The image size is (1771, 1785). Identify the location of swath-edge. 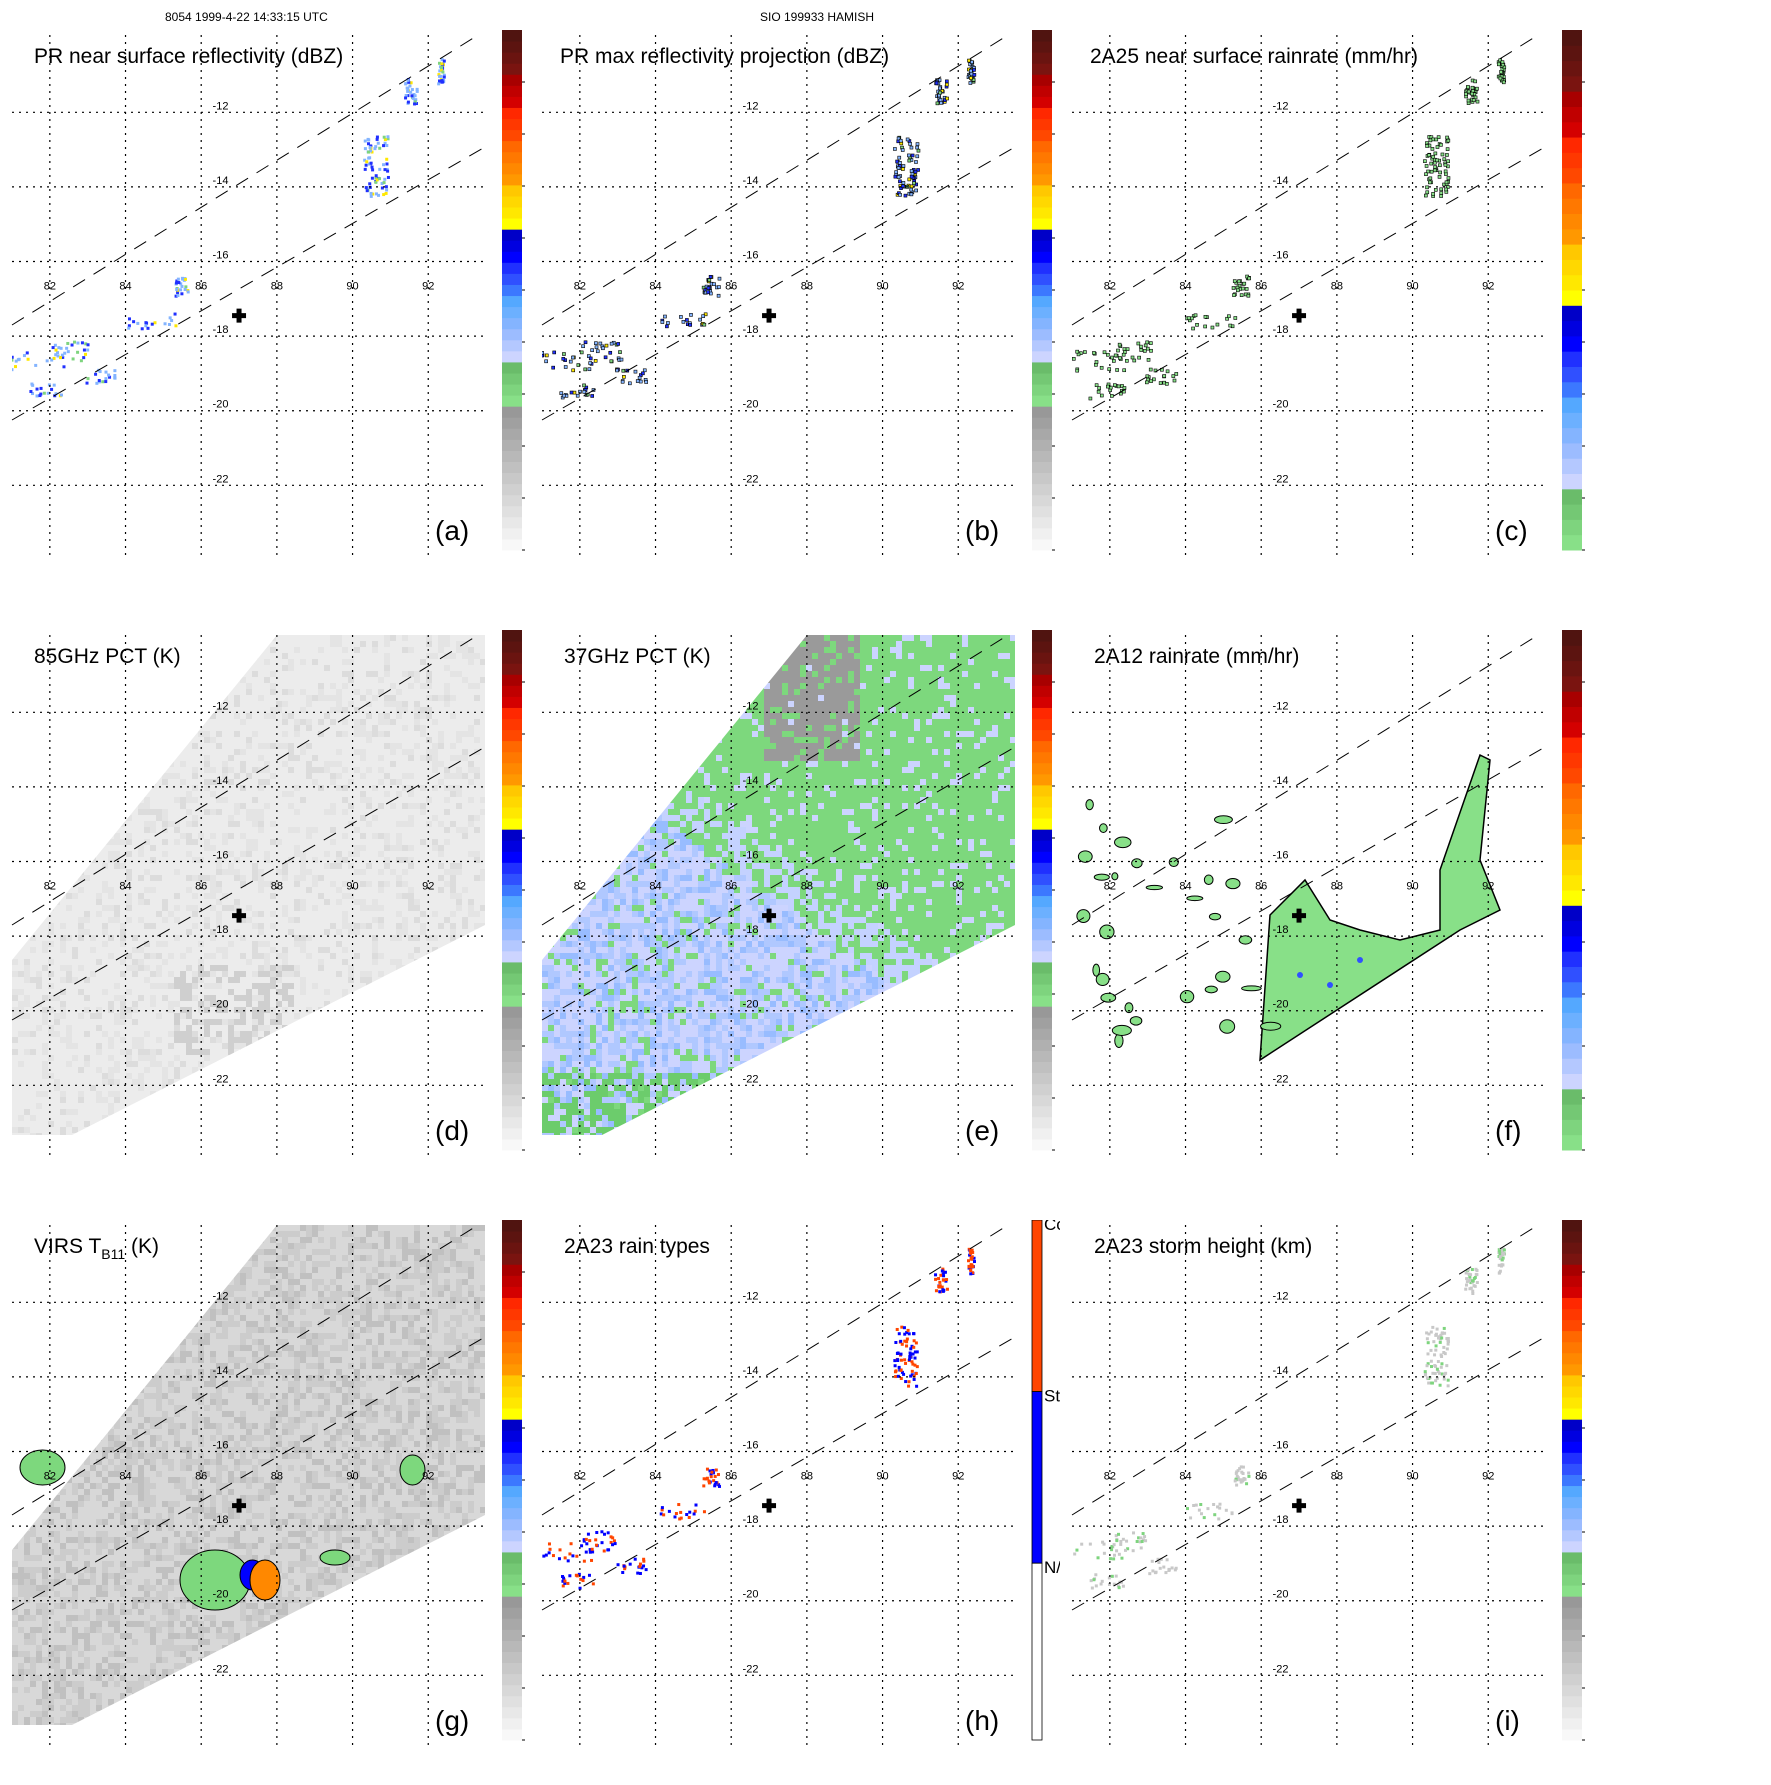
(1303, 1371).